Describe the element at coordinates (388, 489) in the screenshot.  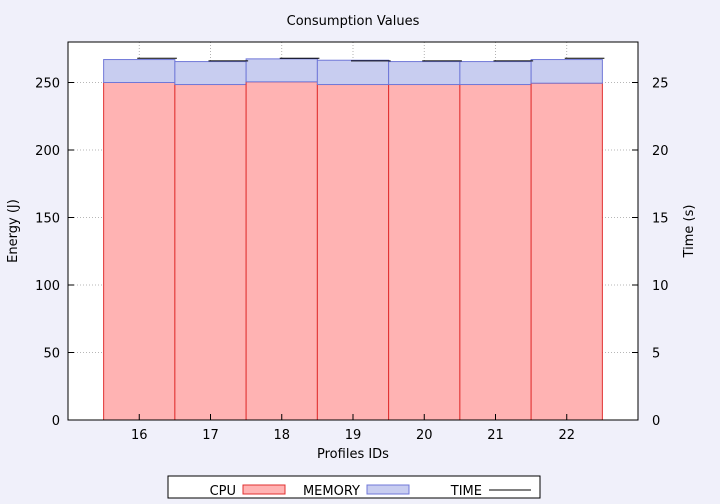
I see `legend-swatch-memory` at that location.